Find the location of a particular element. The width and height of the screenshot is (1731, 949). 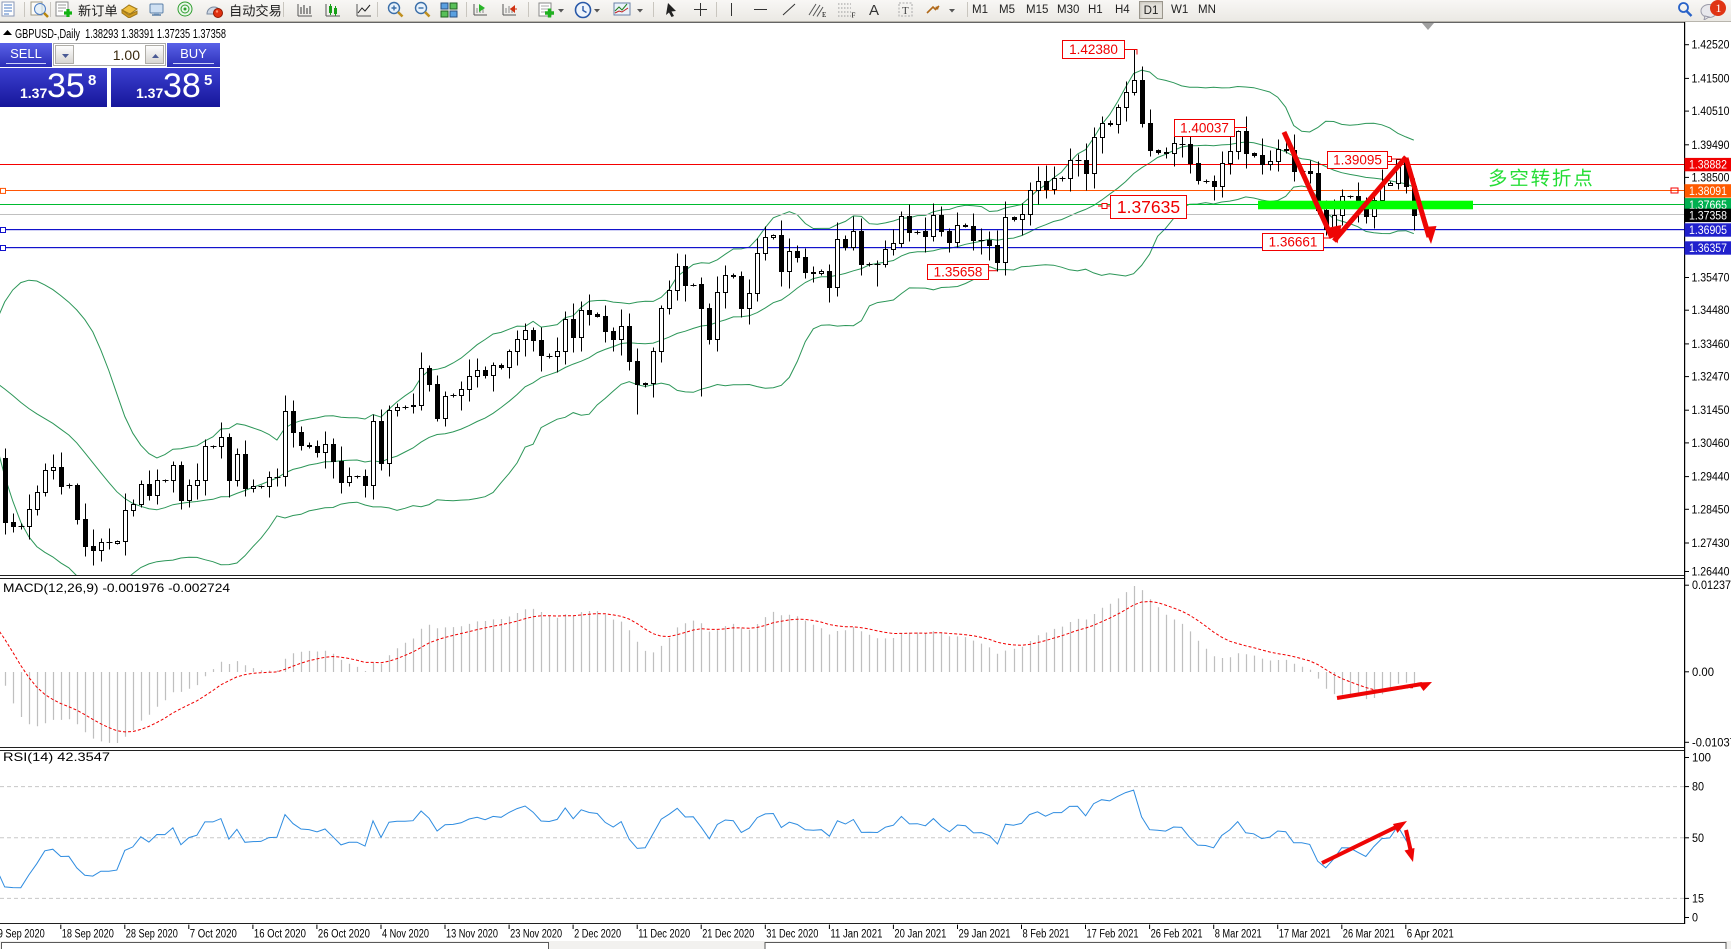

svg-text: 1.31450 is located at coordinates (1711, 411).